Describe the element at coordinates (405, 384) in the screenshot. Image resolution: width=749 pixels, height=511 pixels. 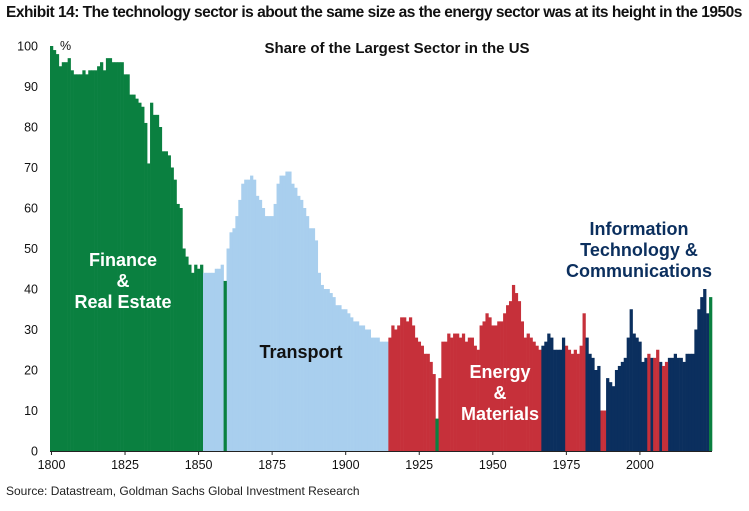
I see `bar-energy-1920` at that location.